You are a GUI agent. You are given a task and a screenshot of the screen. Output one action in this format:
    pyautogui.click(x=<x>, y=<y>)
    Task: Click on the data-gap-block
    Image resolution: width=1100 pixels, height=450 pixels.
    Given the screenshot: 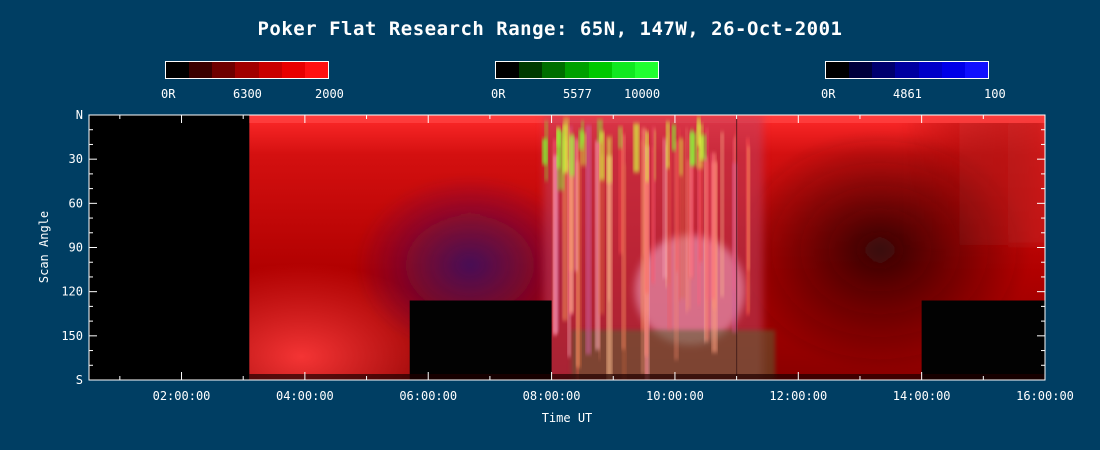 What is the action you would take?
    pyautogui.click(x=480, y=340)
    